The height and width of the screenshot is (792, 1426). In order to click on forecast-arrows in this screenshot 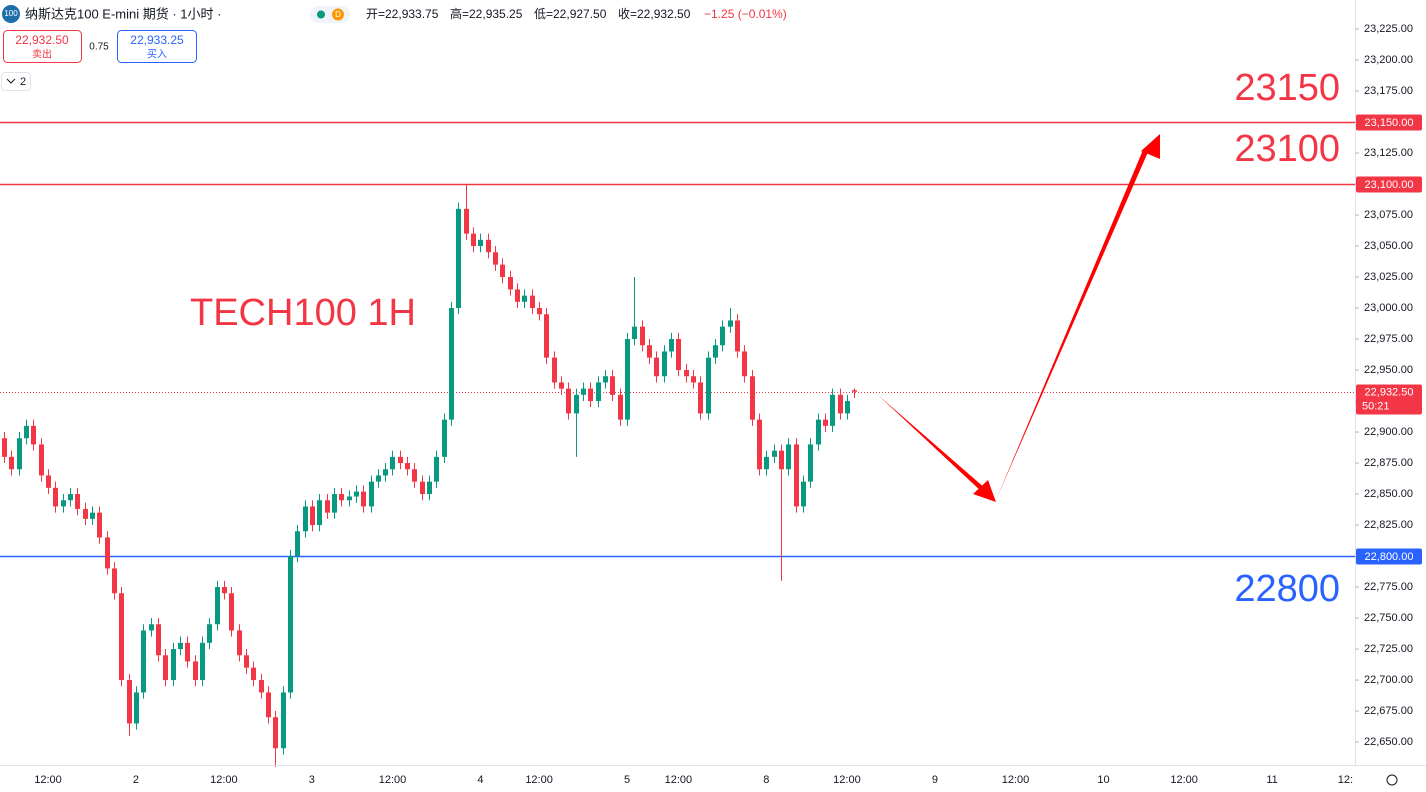, I will do `click(1019, 318)`.